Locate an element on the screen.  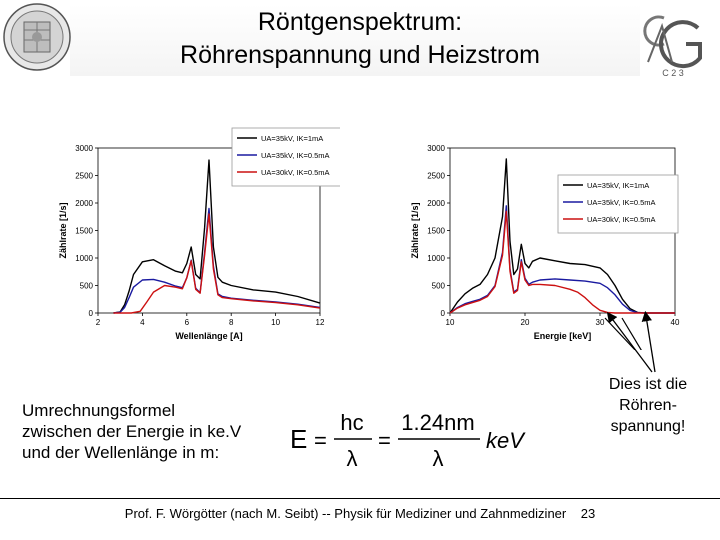
x-tick-label: 8 is located at coordinates (231, 322).